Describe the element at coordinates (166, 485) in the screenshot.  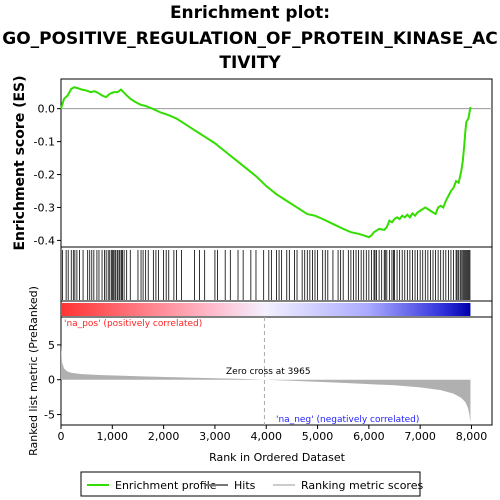
I see `legend-enrichment-label: Enrichment profile` at that location.